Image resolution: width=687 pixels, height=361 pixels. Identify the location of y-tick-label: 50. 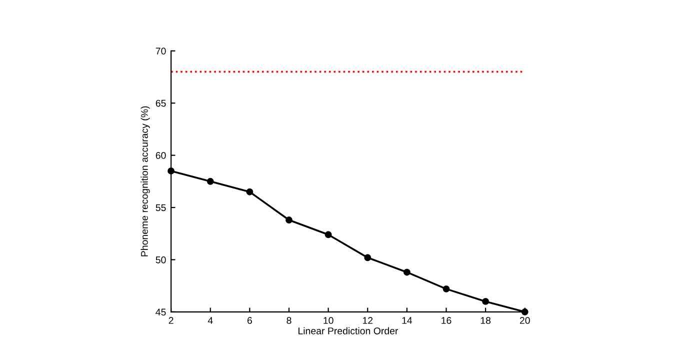
(161, 260).